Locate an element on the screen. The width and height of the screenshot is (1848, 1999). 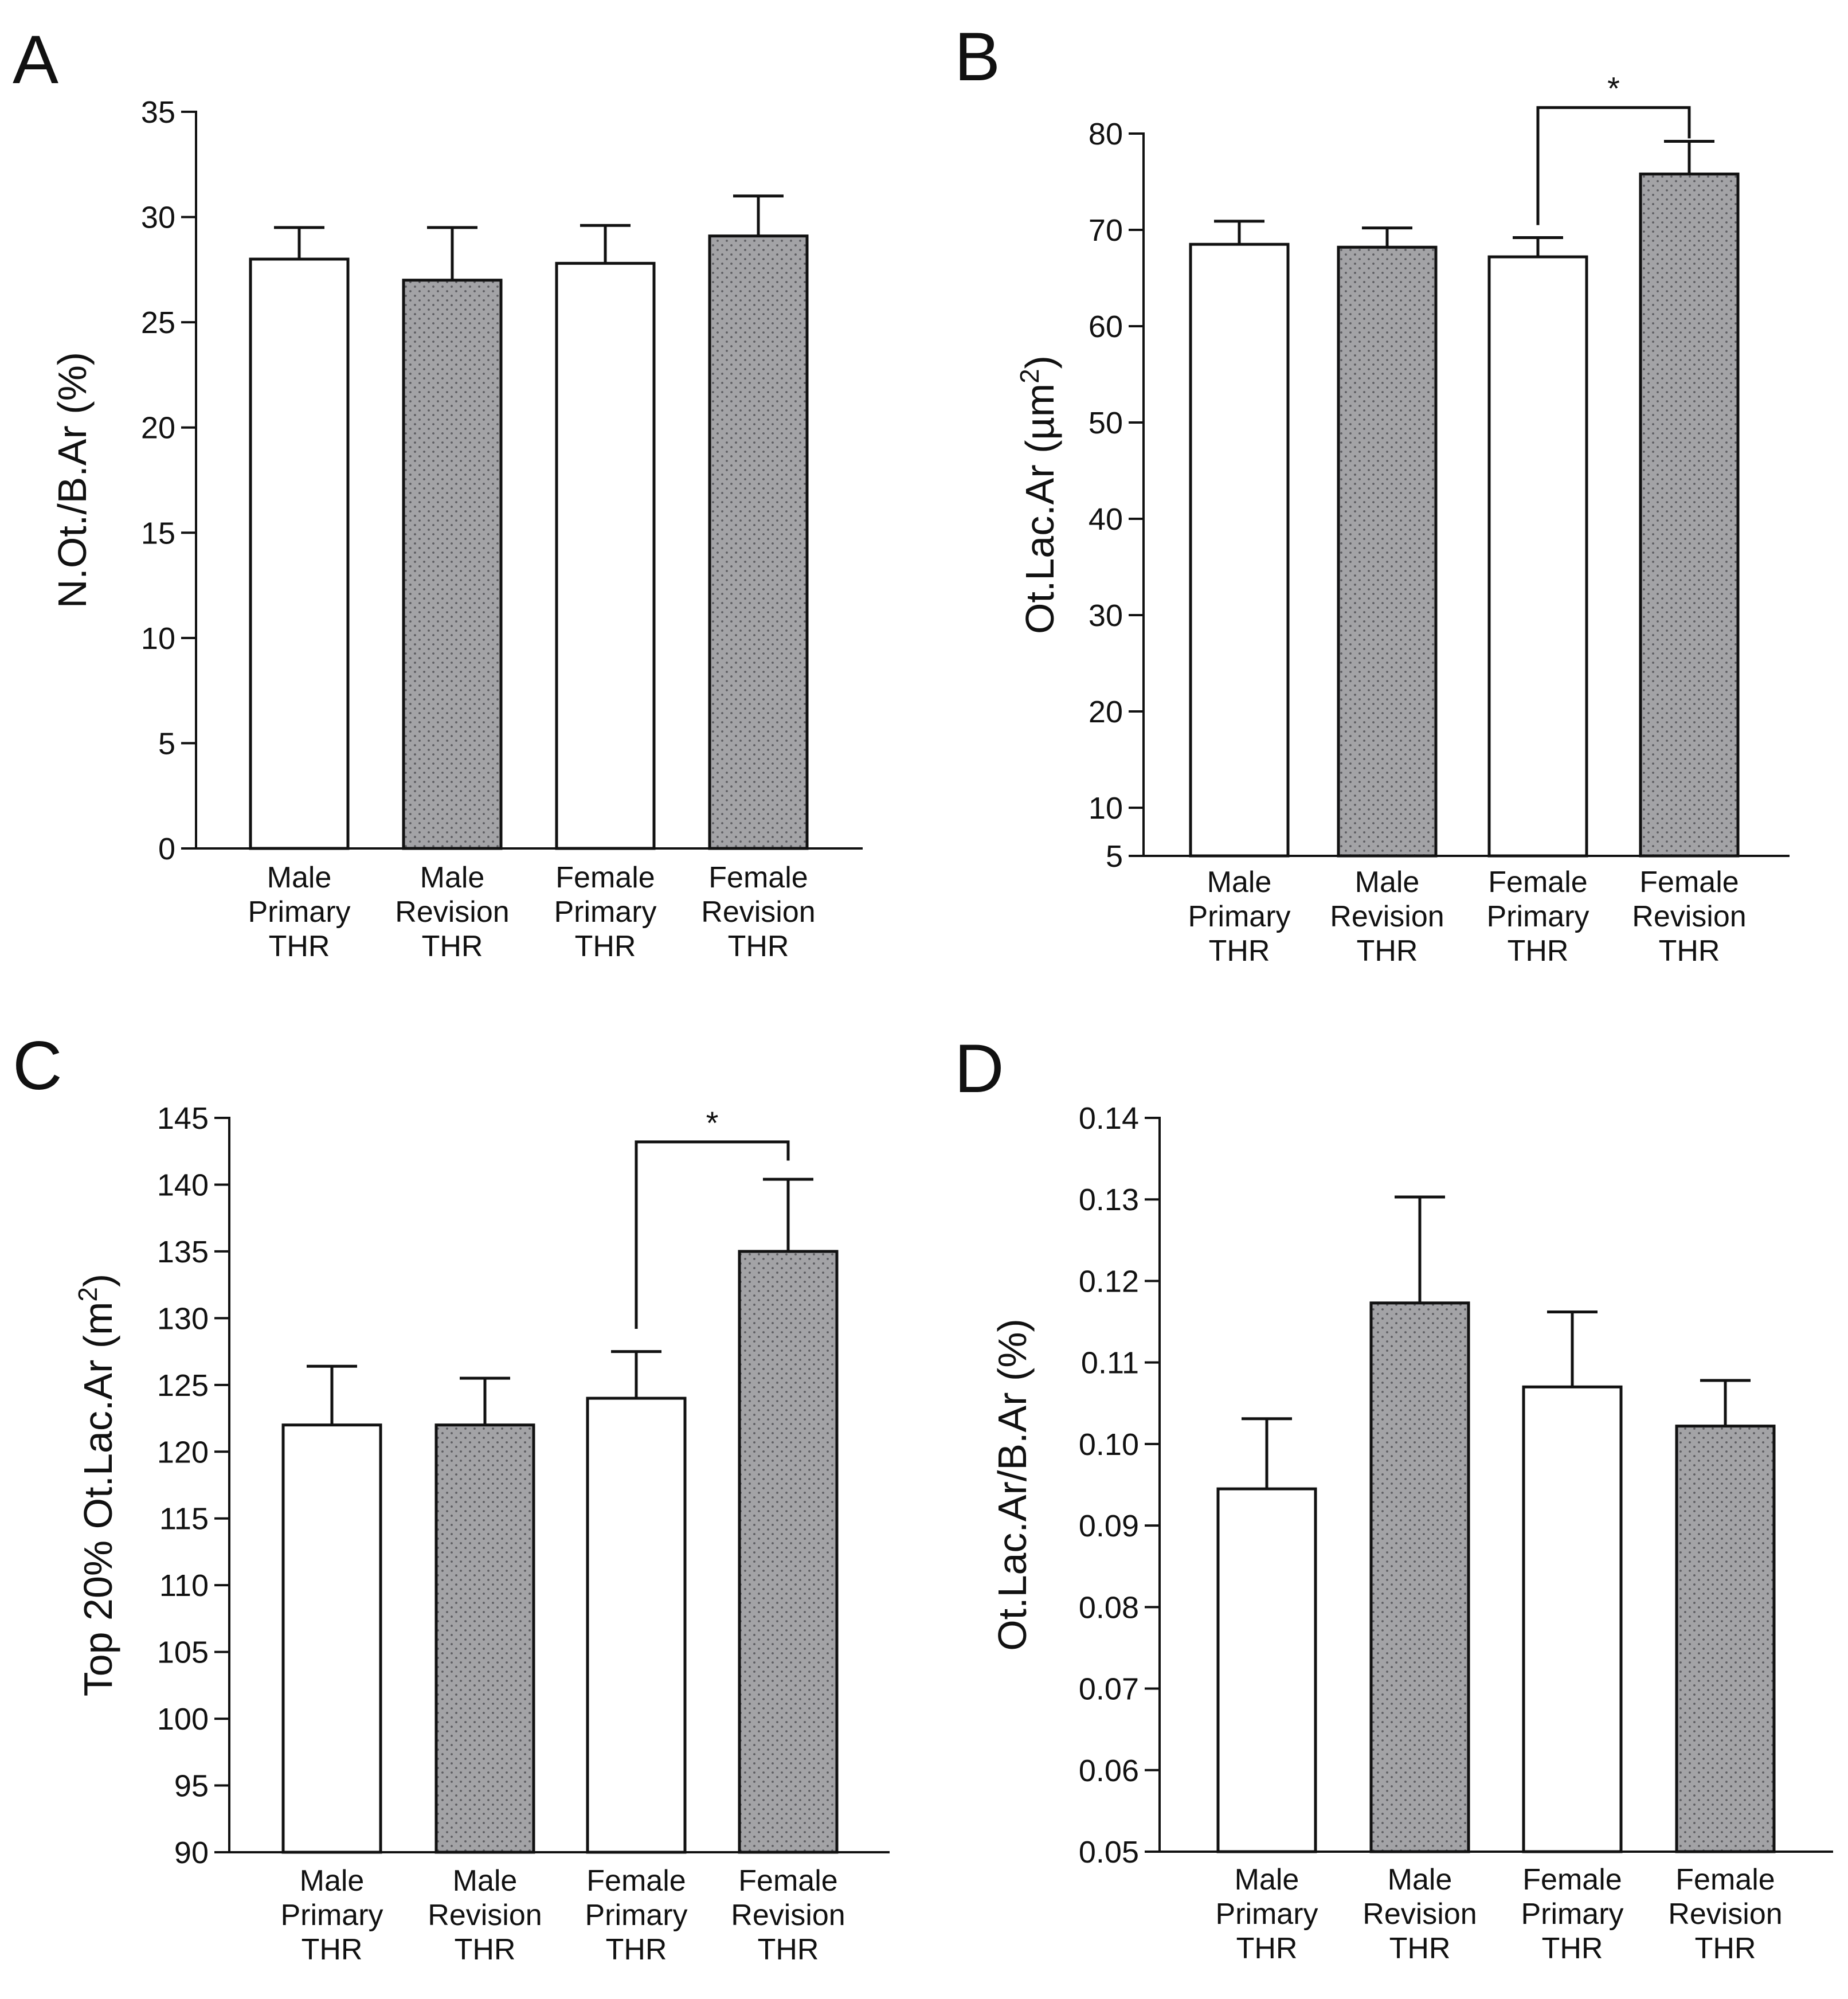
y-tick-label: 120 is located at coordinates (183, 1452).